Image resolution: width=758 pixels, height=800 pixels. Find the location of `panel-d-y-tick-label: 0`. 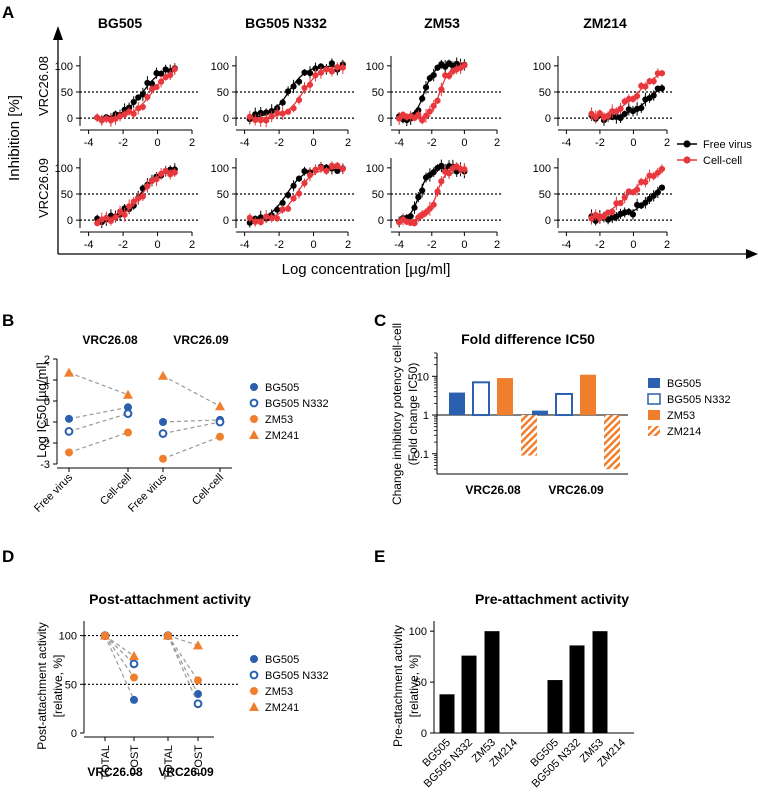

panel-d-y-tick-label: 0 is located at coordinates (74, 734).